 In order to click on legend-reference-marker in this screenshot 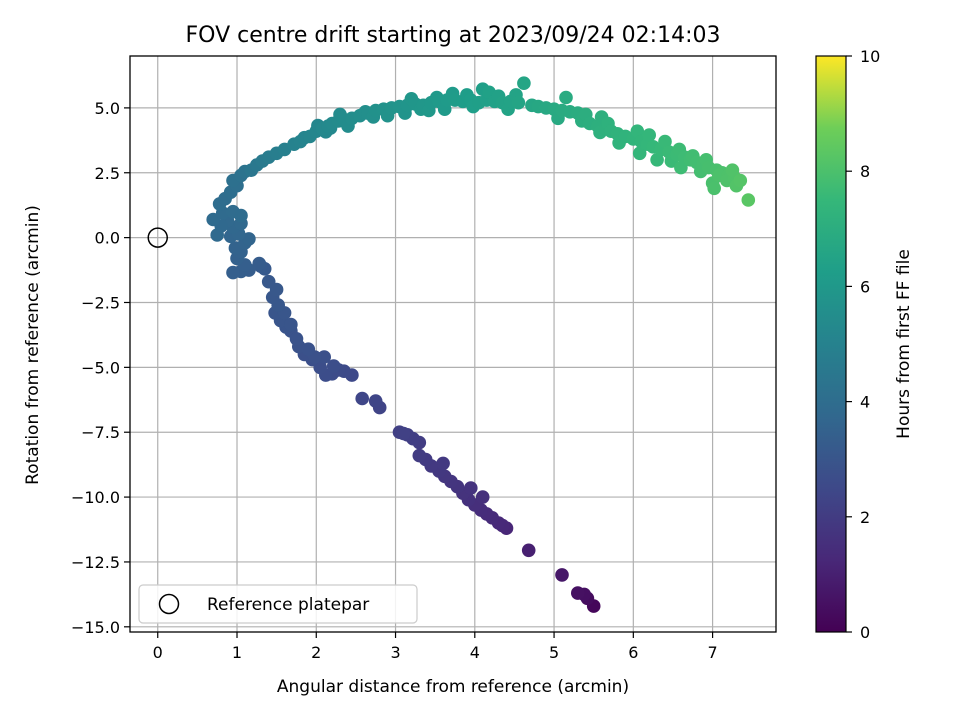, I will do `click(169, 604)`.